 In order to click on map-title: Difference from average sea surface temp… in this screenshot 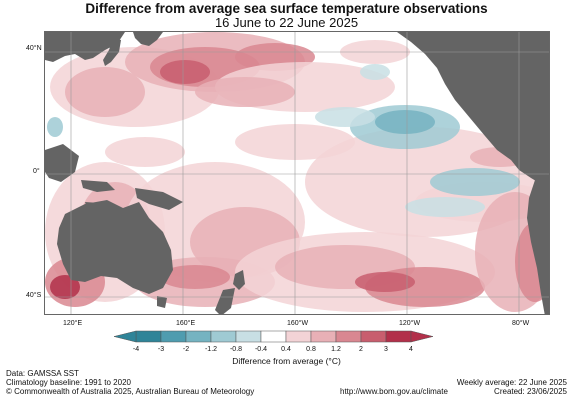, I will do `click(286, 8)`.